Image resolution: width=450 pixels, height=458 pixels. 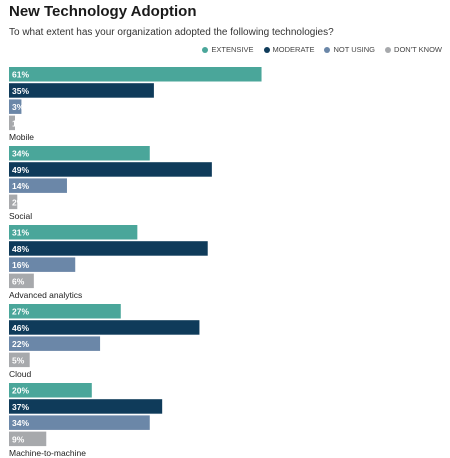 What do you see at coordinates (110, 169) in the screenshot?
I see `bar-social-moderate` at bounding box center [110, 169].